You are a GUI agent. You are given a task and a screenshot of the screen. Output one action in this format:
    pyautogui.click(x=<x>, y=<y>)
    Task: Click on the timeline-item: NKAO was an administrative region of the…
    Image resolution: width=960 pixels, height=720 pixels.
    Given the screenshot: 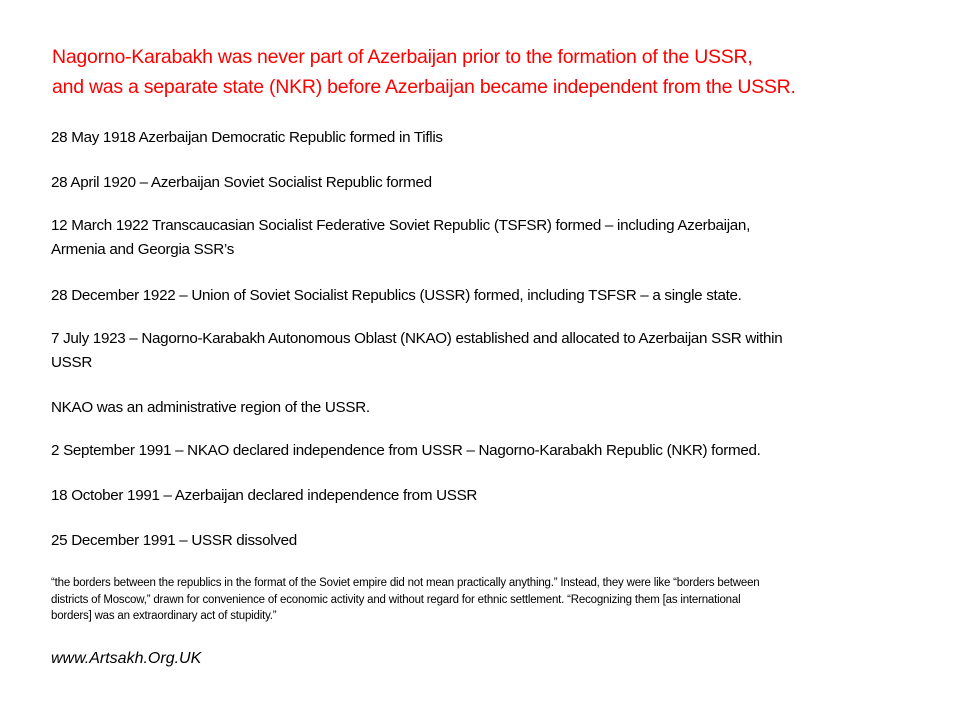 What is the action you would take?
    pyautogui.click(x=210, y=408)
    